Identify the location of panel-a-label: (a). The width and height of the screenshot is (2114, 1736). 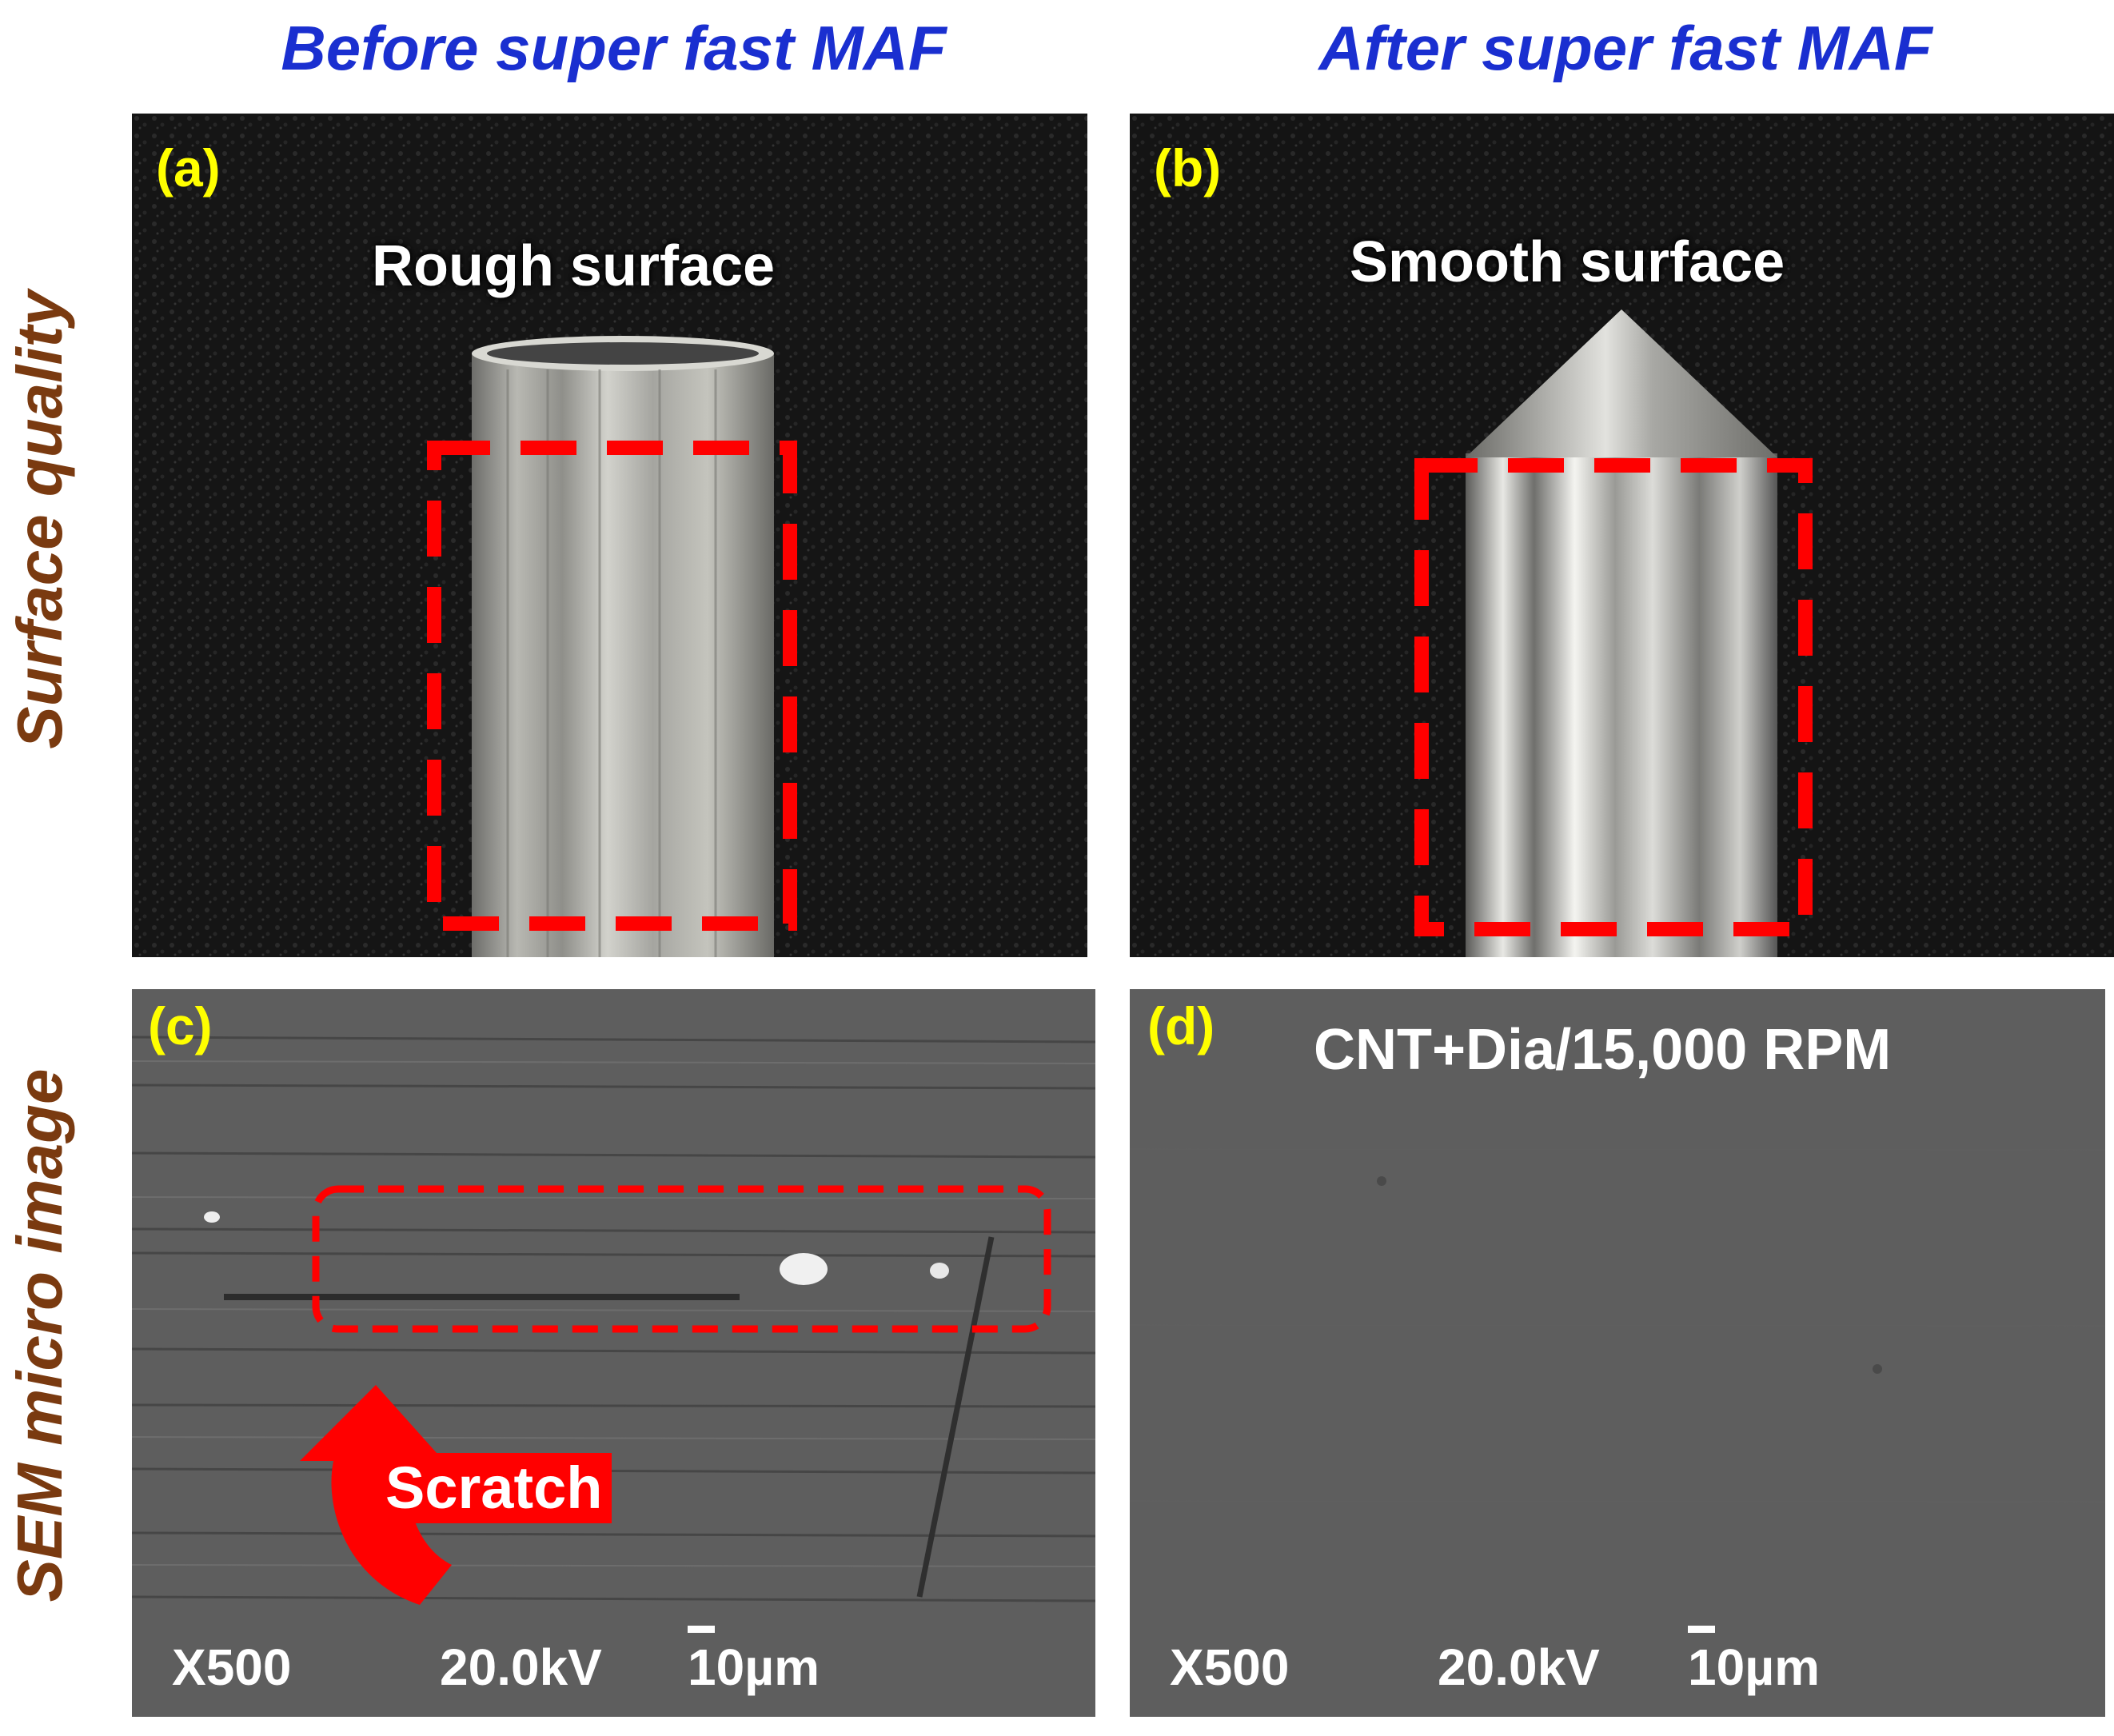
(189, 168).